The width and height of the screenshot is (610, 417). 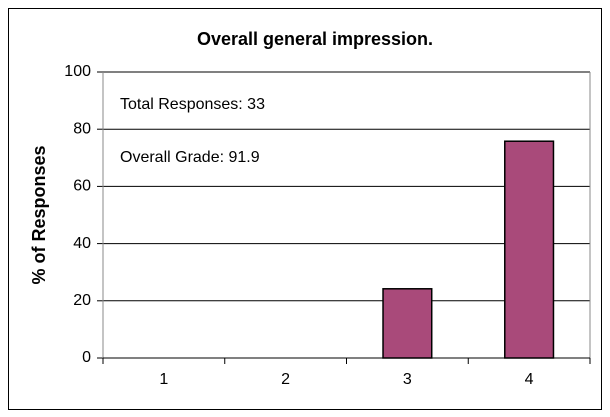 I want to click on x-tick-label: 3, so click(x=407, y=379).